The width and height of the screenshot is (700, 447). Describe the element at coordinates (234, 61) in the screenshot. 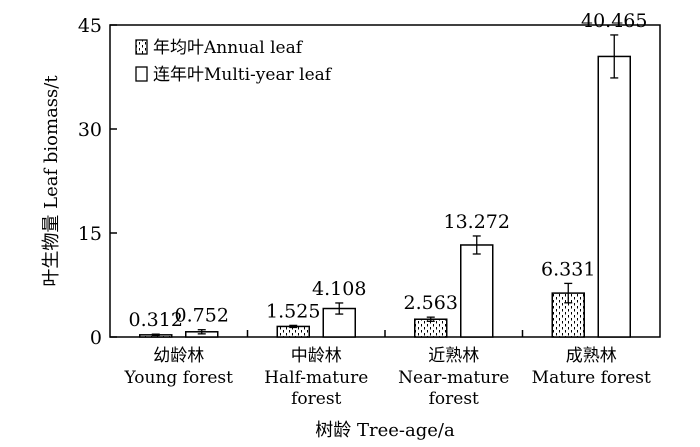

I see `legend: 年均叶Annual leaf 连年叶Multi-year leaf` at that location.